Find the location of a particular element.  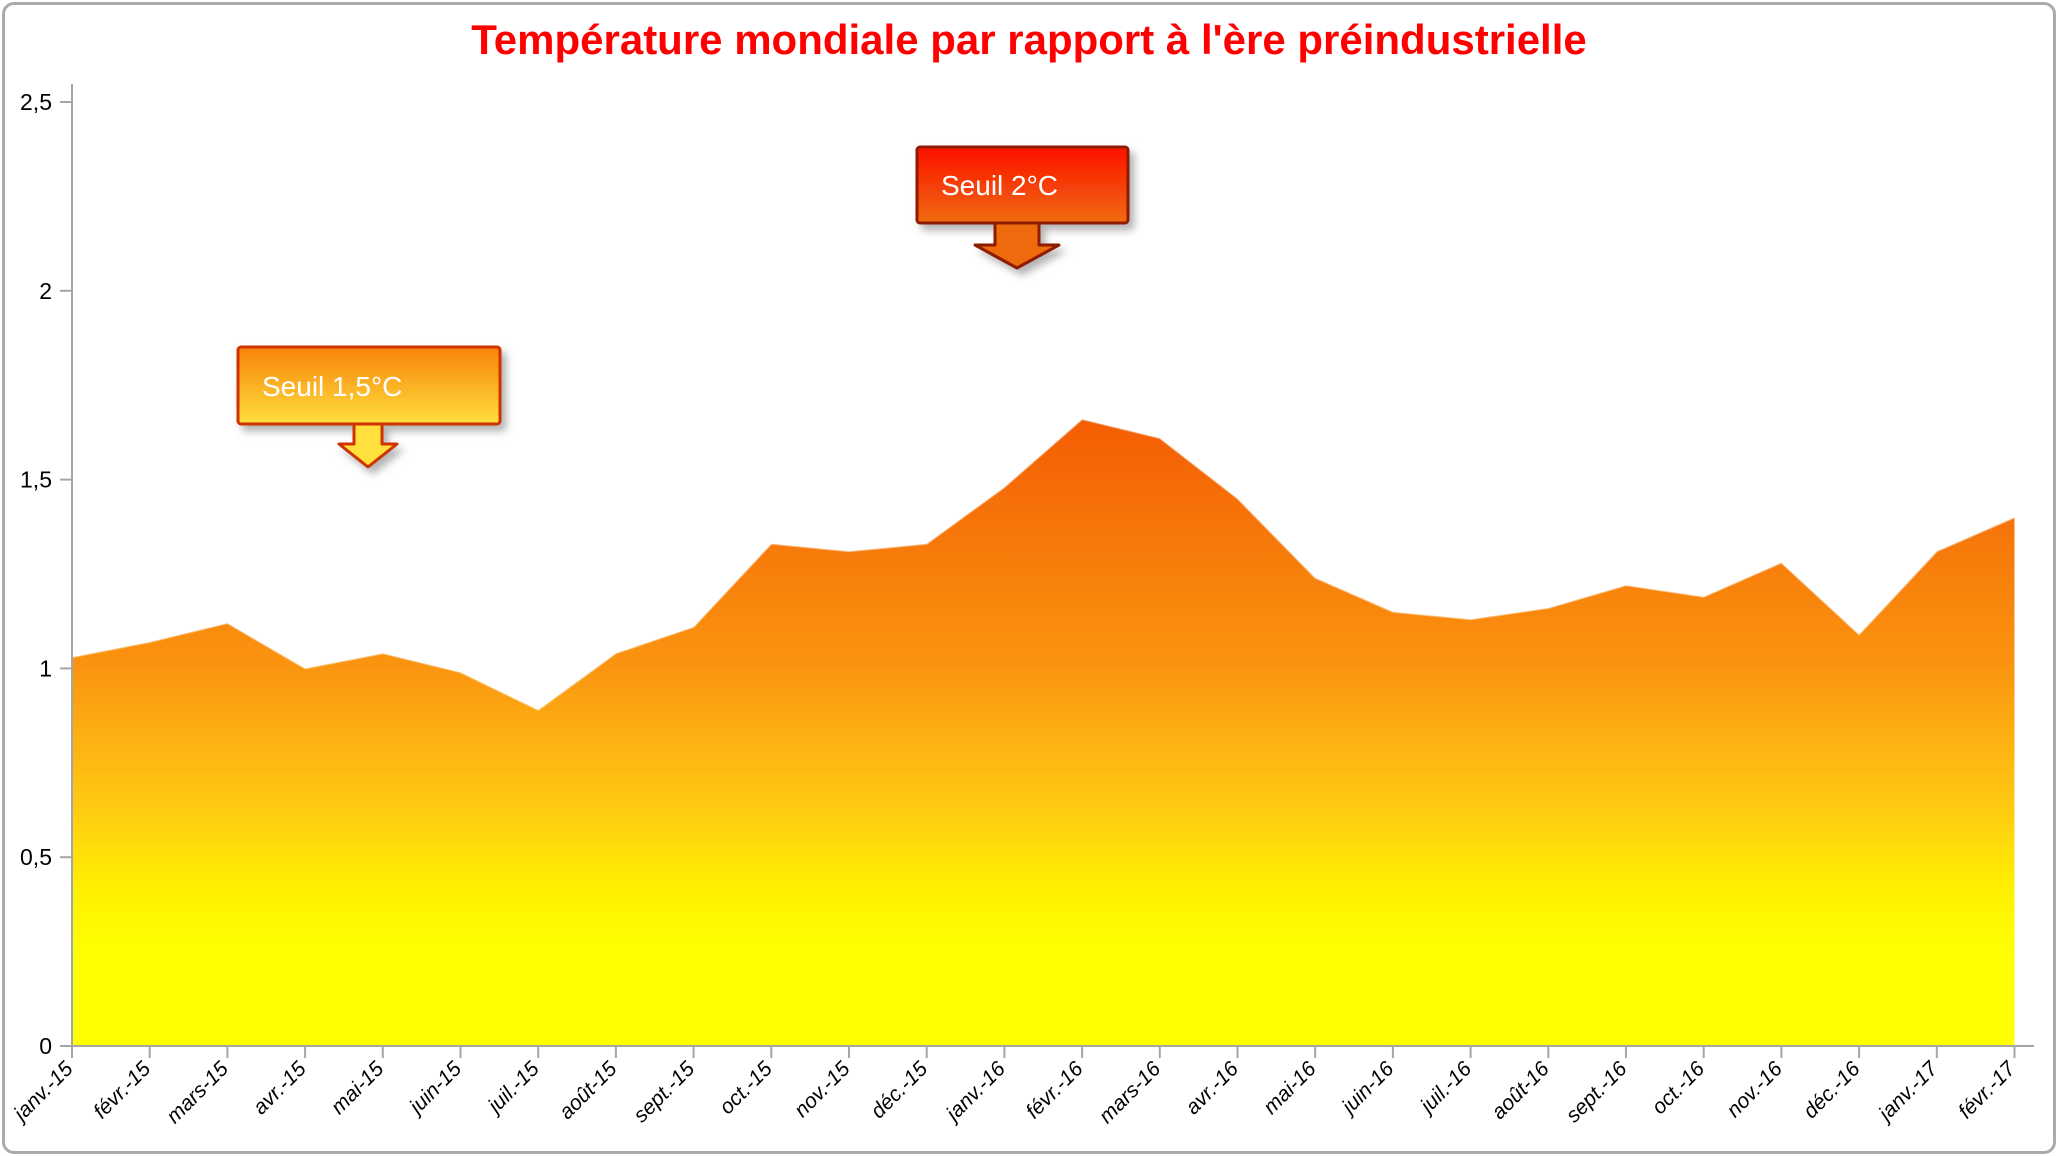

x-axis-label: oct.-16 is located at coordinates (1679, 1088).